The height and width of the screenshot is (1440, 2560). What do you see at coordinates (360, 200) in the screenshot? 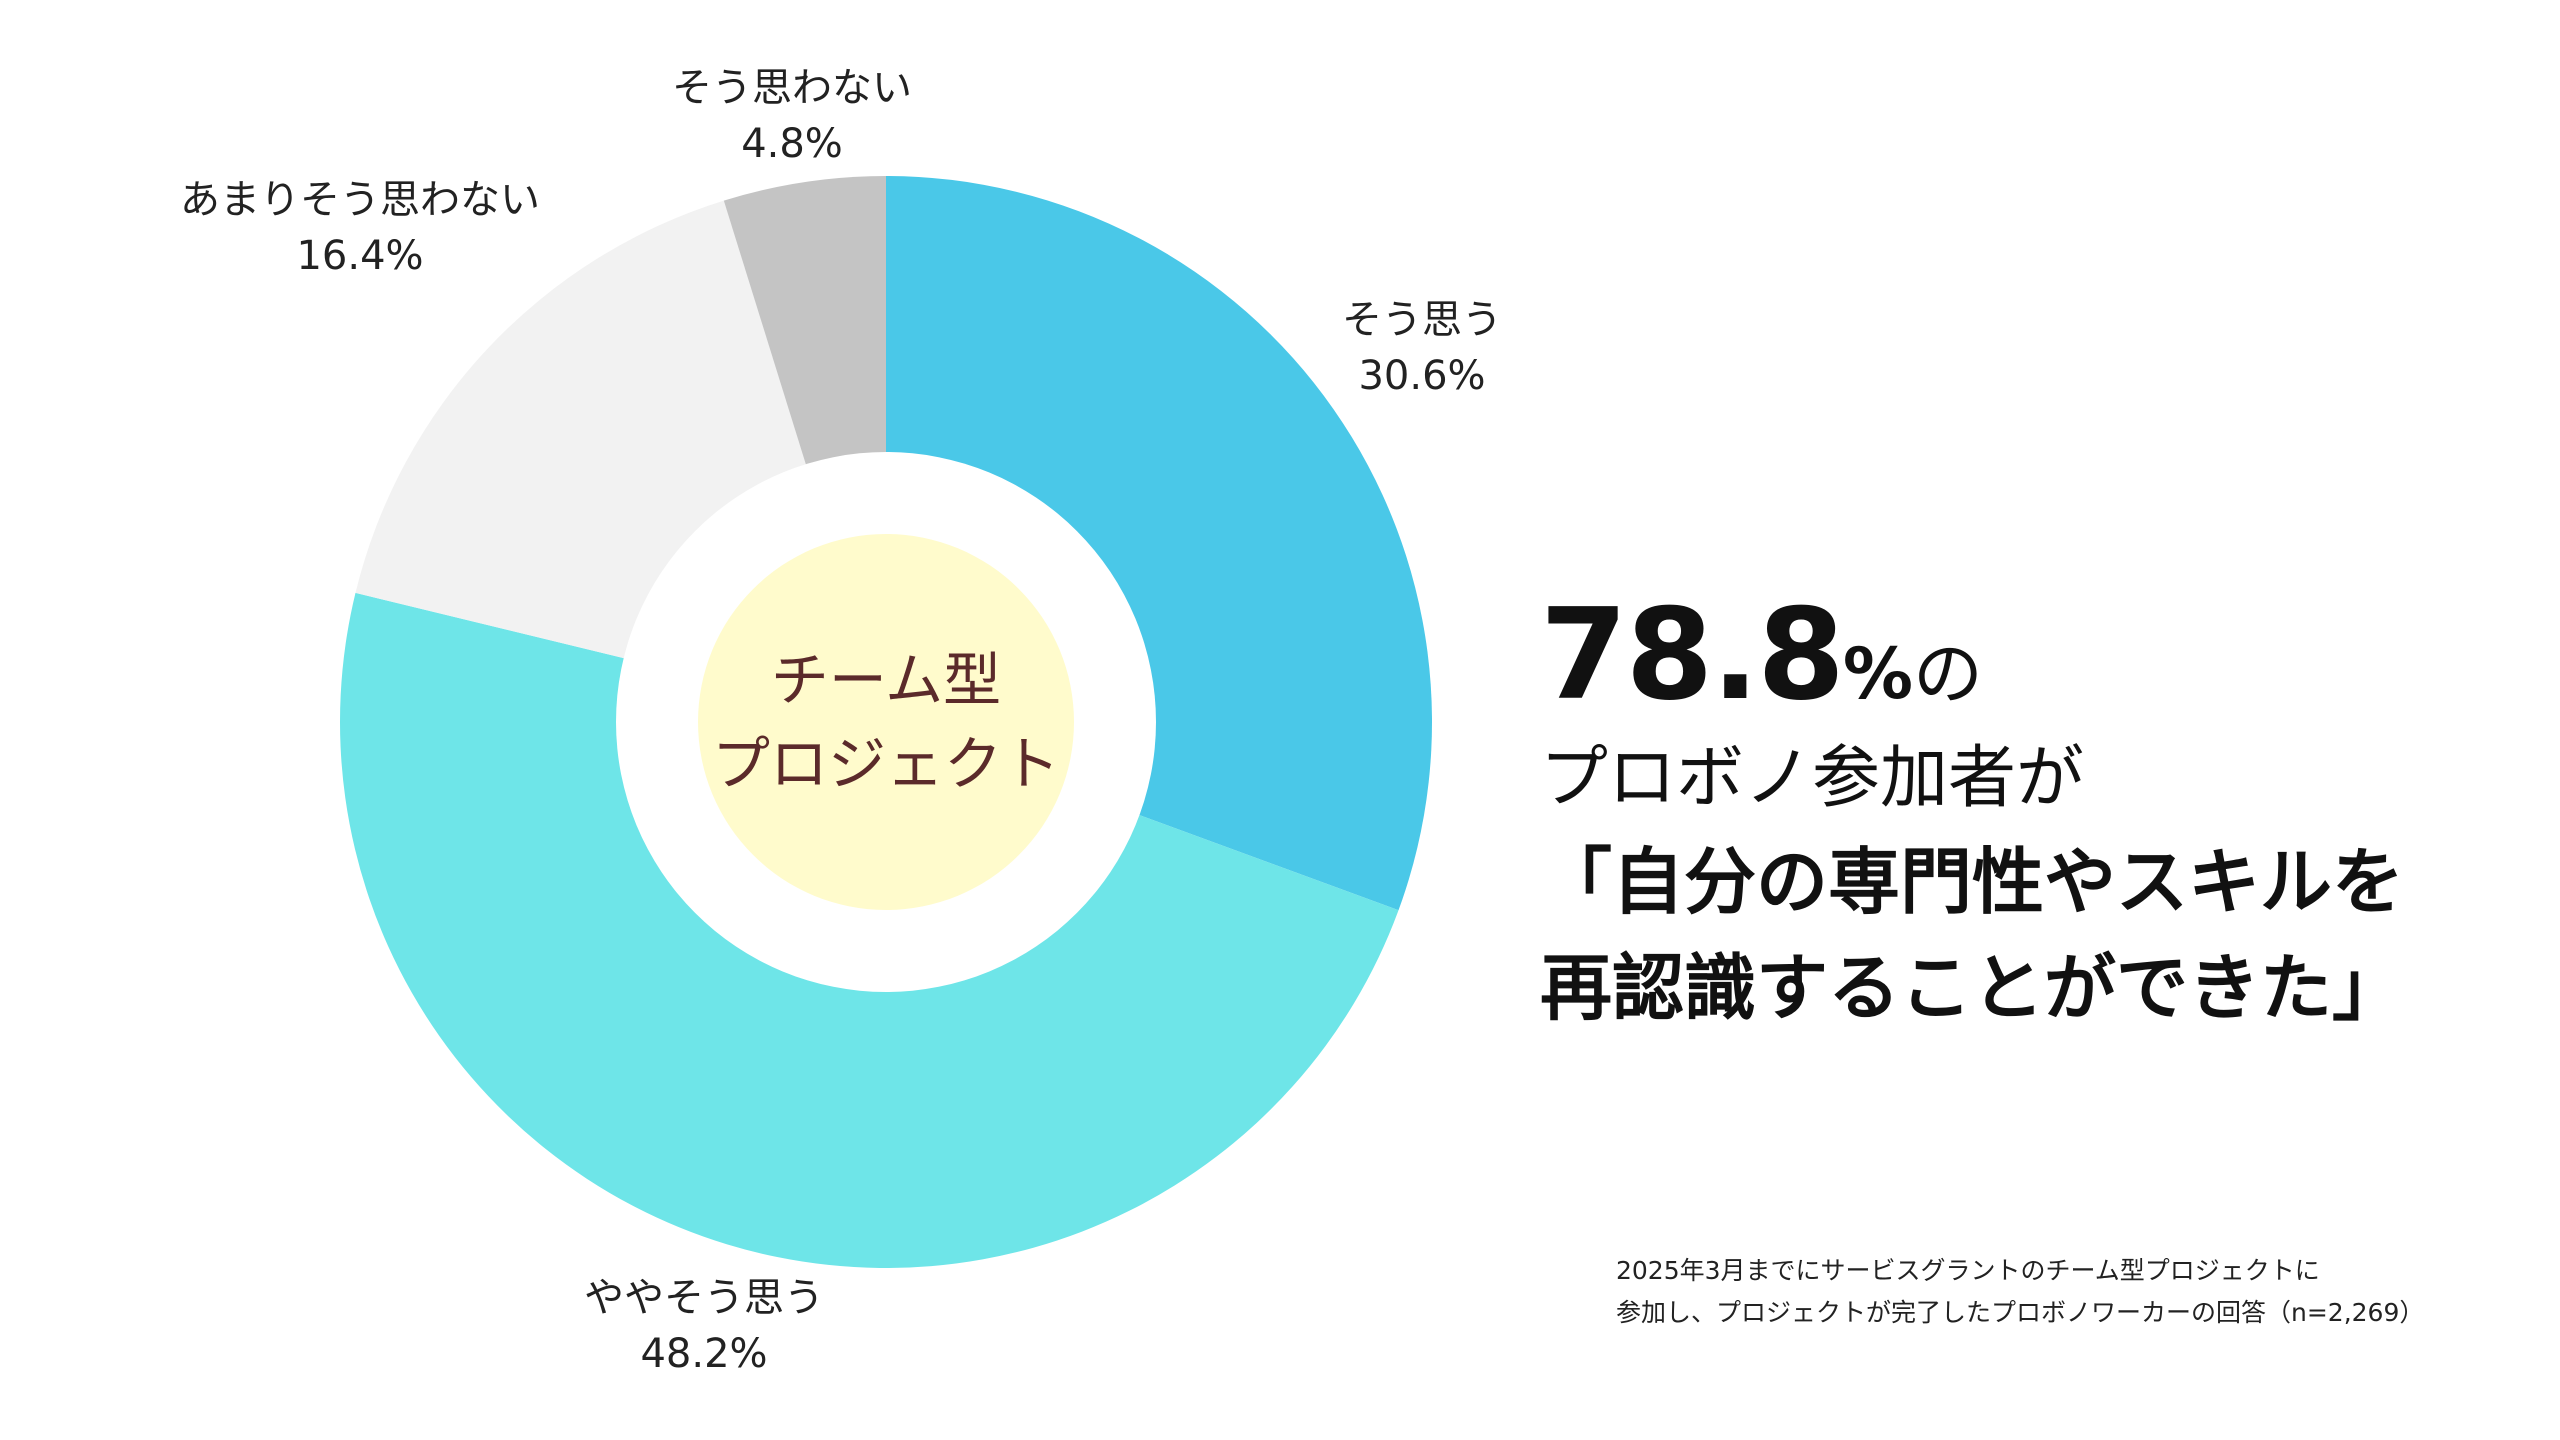
I see `slice-category: あまりそう思わない` at bounding box center [360, 200].